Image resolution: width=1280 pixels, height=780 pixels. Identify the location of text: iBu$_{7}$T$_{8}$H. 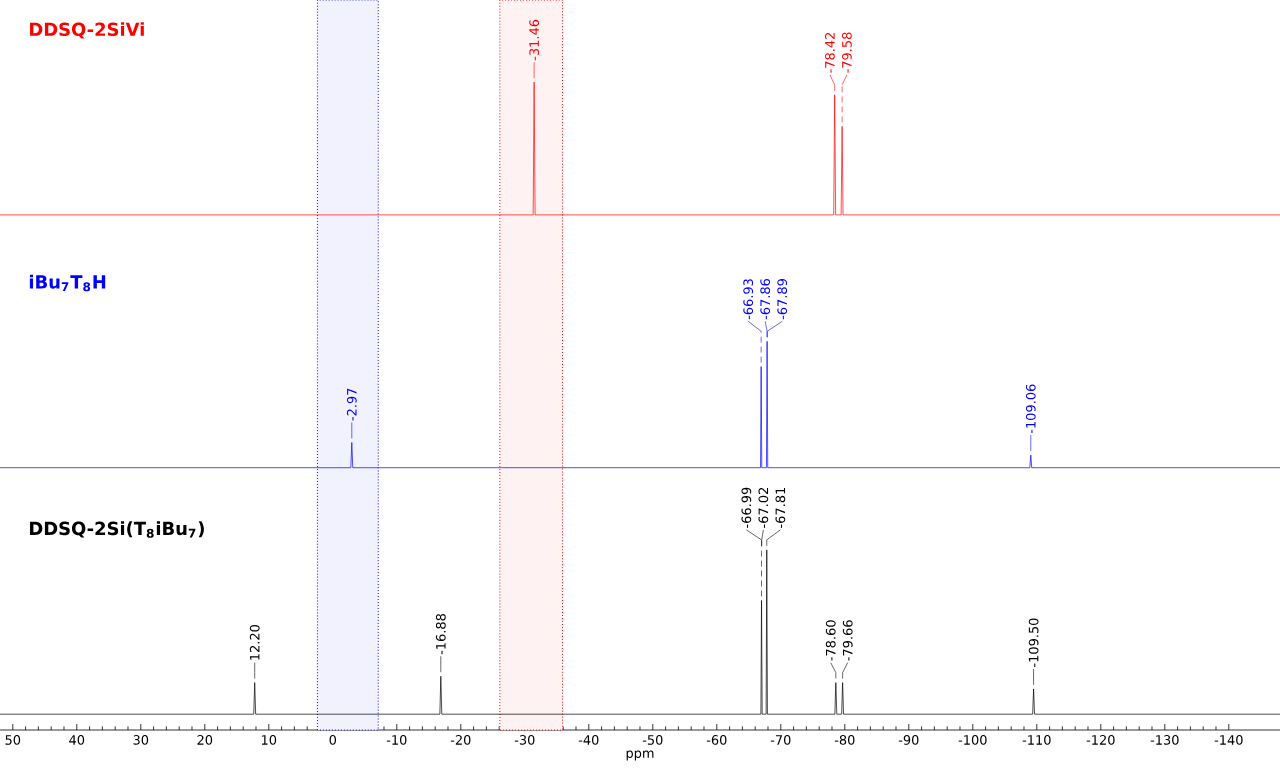
(67, 283).